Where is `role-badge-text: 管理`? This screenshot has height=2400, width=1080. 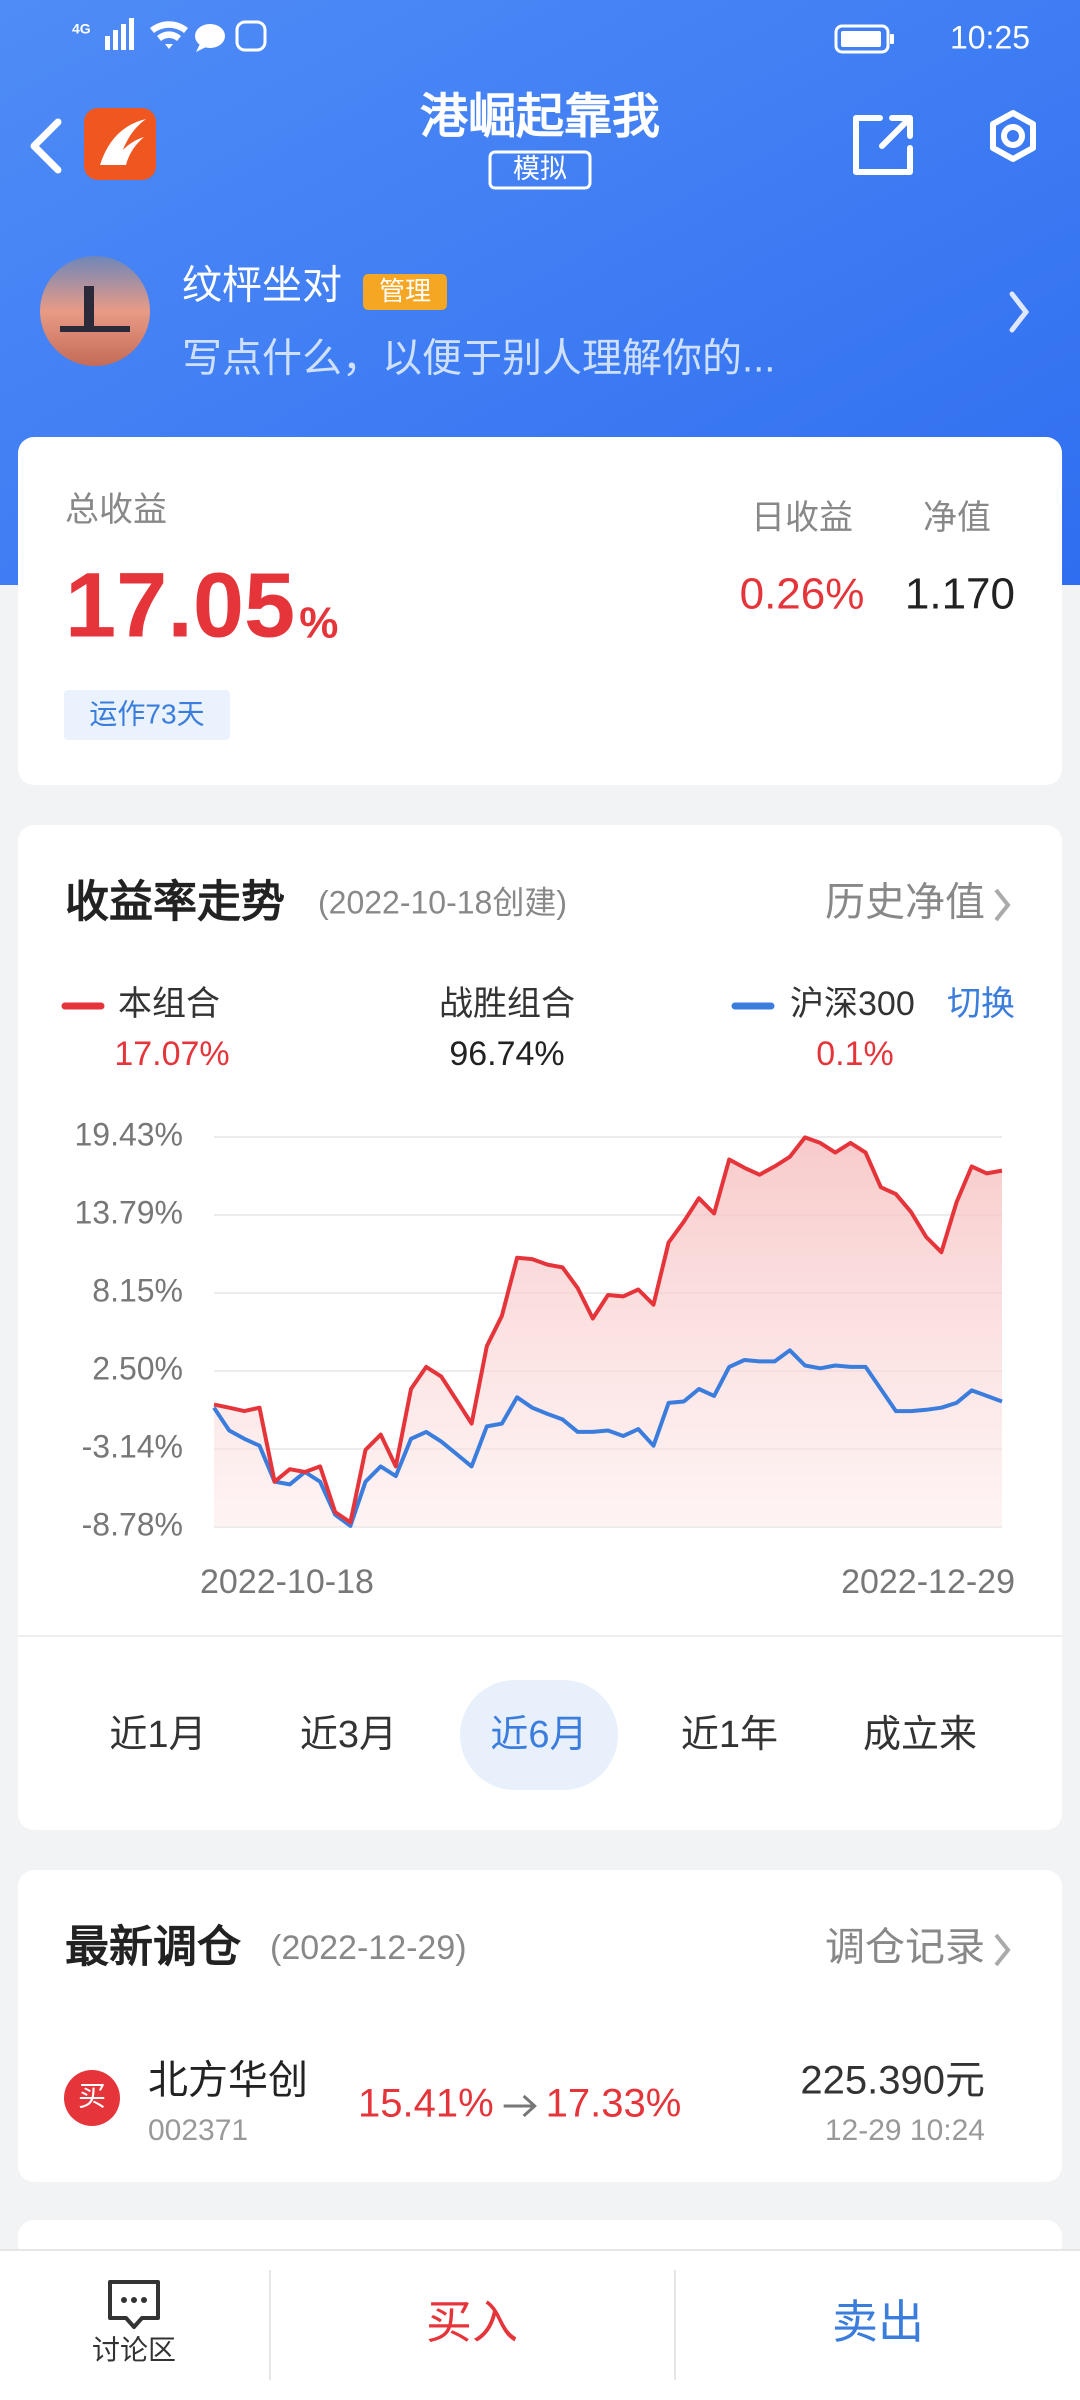 role-badge-text: 管理 is located at coordinates (405, 291).